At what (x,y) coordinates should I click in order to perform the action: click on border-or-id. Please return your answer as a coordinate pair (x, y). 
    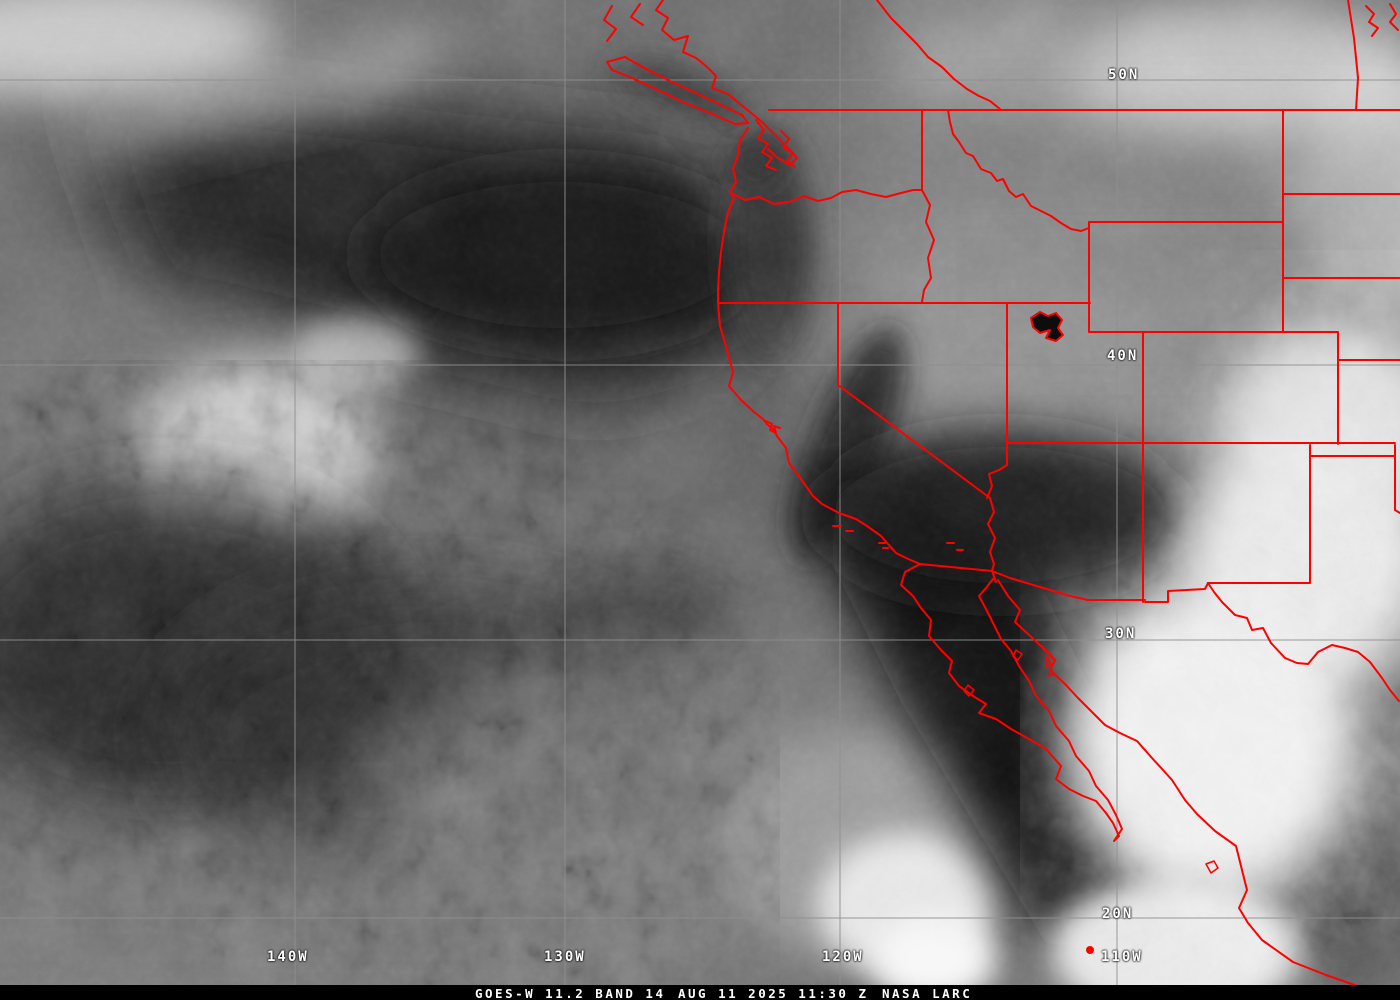
    Looking at the image, I should click on (928, 246).